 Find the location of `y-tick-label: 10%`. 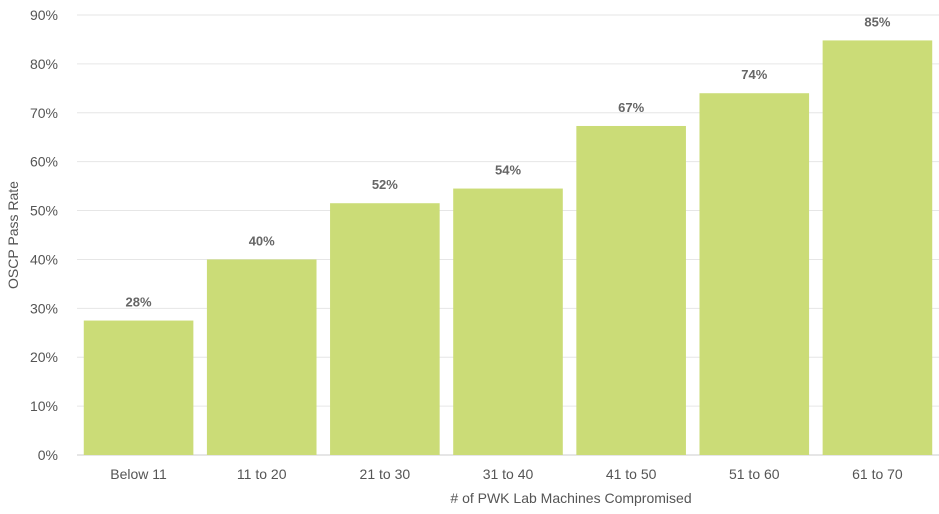

y-tick-label: 10% is located at coordinates (44, 406).